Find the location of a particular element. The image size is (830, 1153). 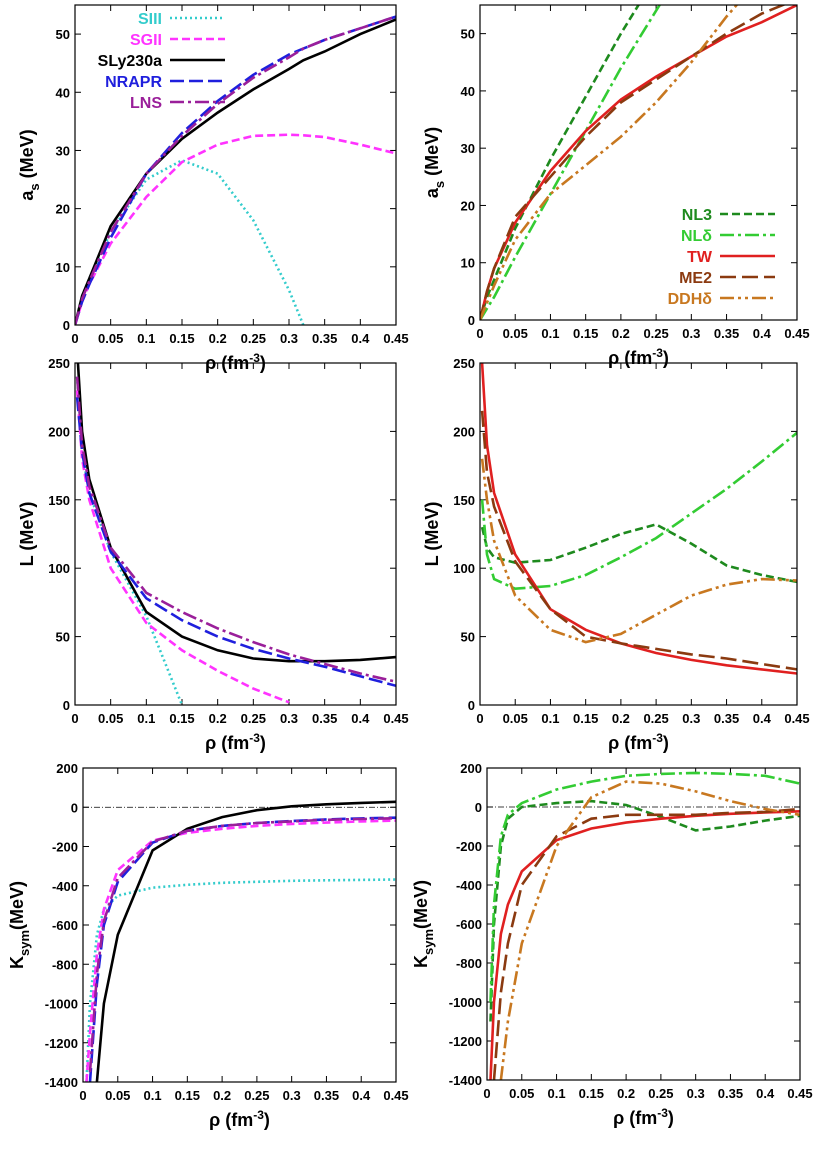

y-tick-label: 20 is located at coordinates (63, 209).